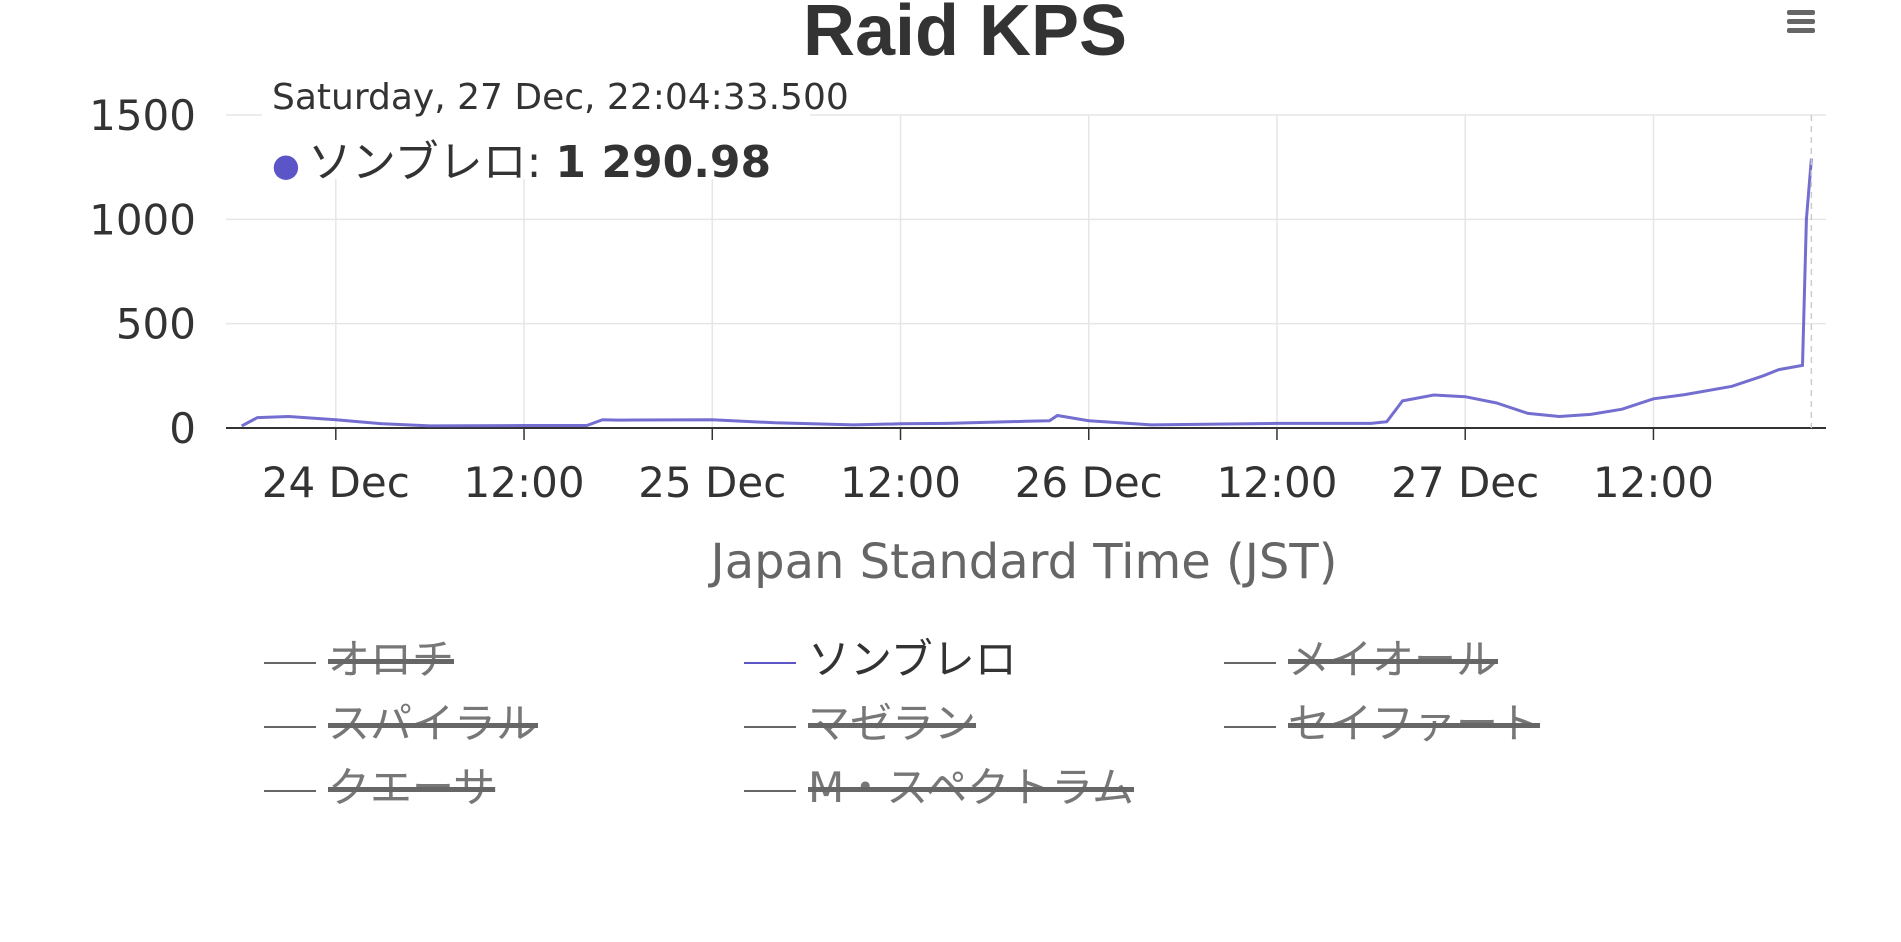 The width and height of the screenshot is (1901, 942). Describe the element at coordinates (663, 162) in the screenshot. I see `tooltip-value: 1 290.98` at that location.